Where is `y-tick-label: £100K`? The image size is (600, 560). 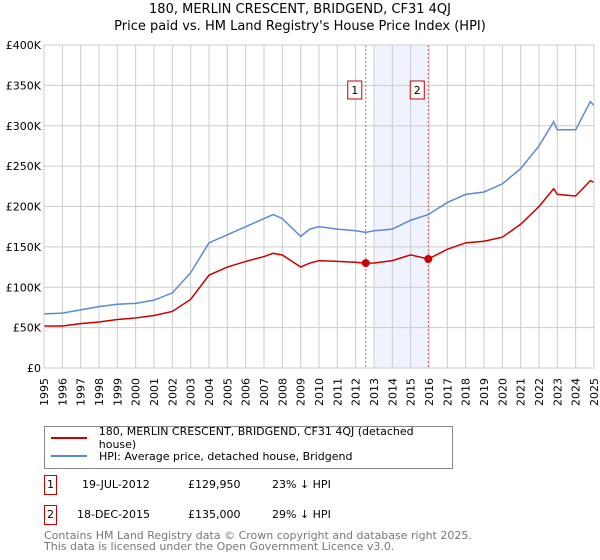 y-tick-label: £100K is located at coordinates (24, 287).